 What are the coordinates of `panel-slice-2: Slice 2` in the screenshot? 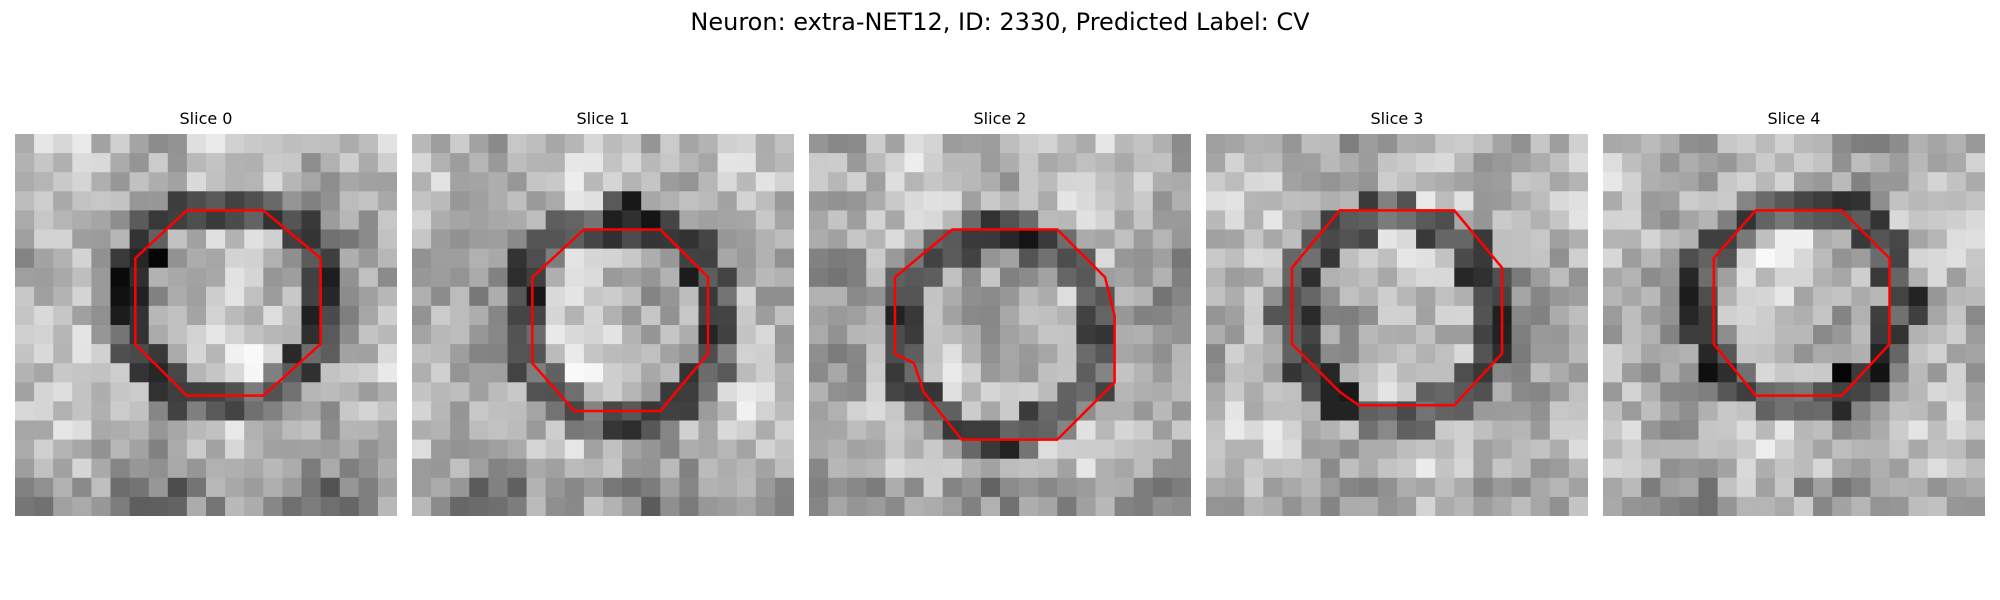 It's located at (1000, 312).